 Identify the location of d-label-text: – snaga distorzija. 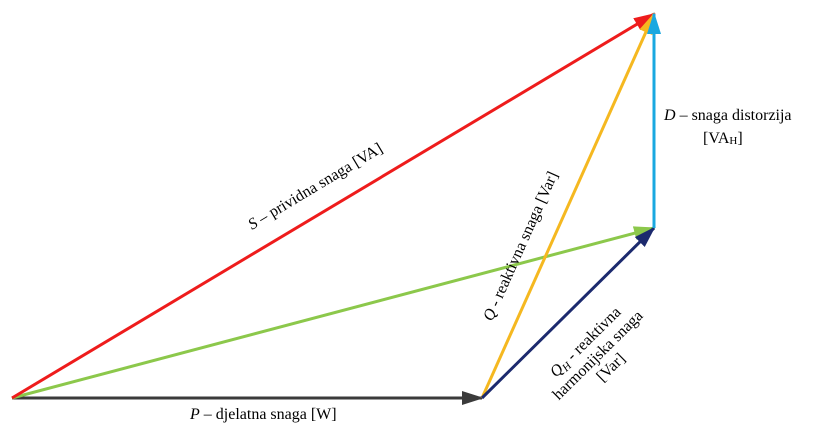
(734, 115).